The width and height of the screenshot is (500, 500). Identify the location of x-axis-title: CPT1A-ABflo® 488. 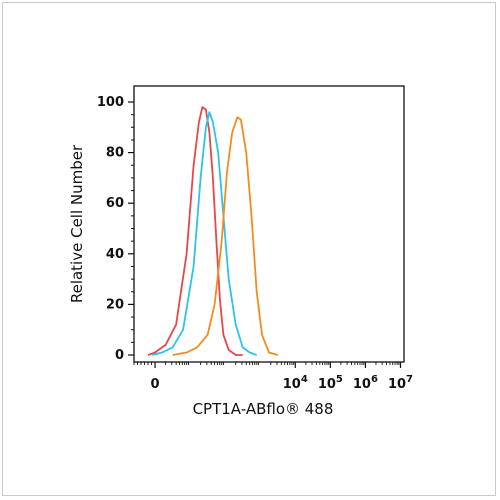
(263, 409).